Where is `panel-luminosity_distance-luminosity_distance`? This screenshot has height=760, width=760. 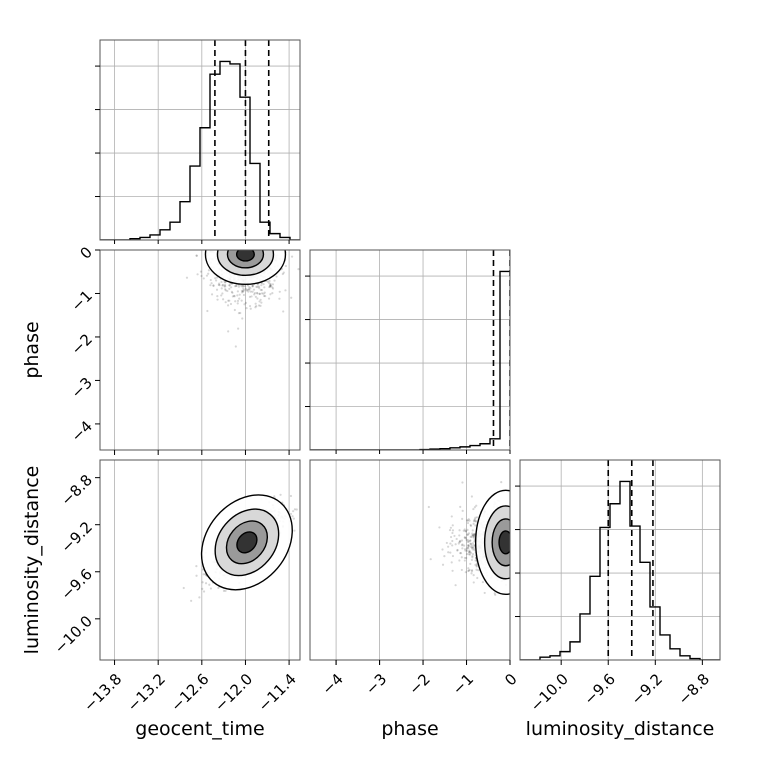
panel-luminosity_distance-luminosity_distance is located at coordinates (620, 560).